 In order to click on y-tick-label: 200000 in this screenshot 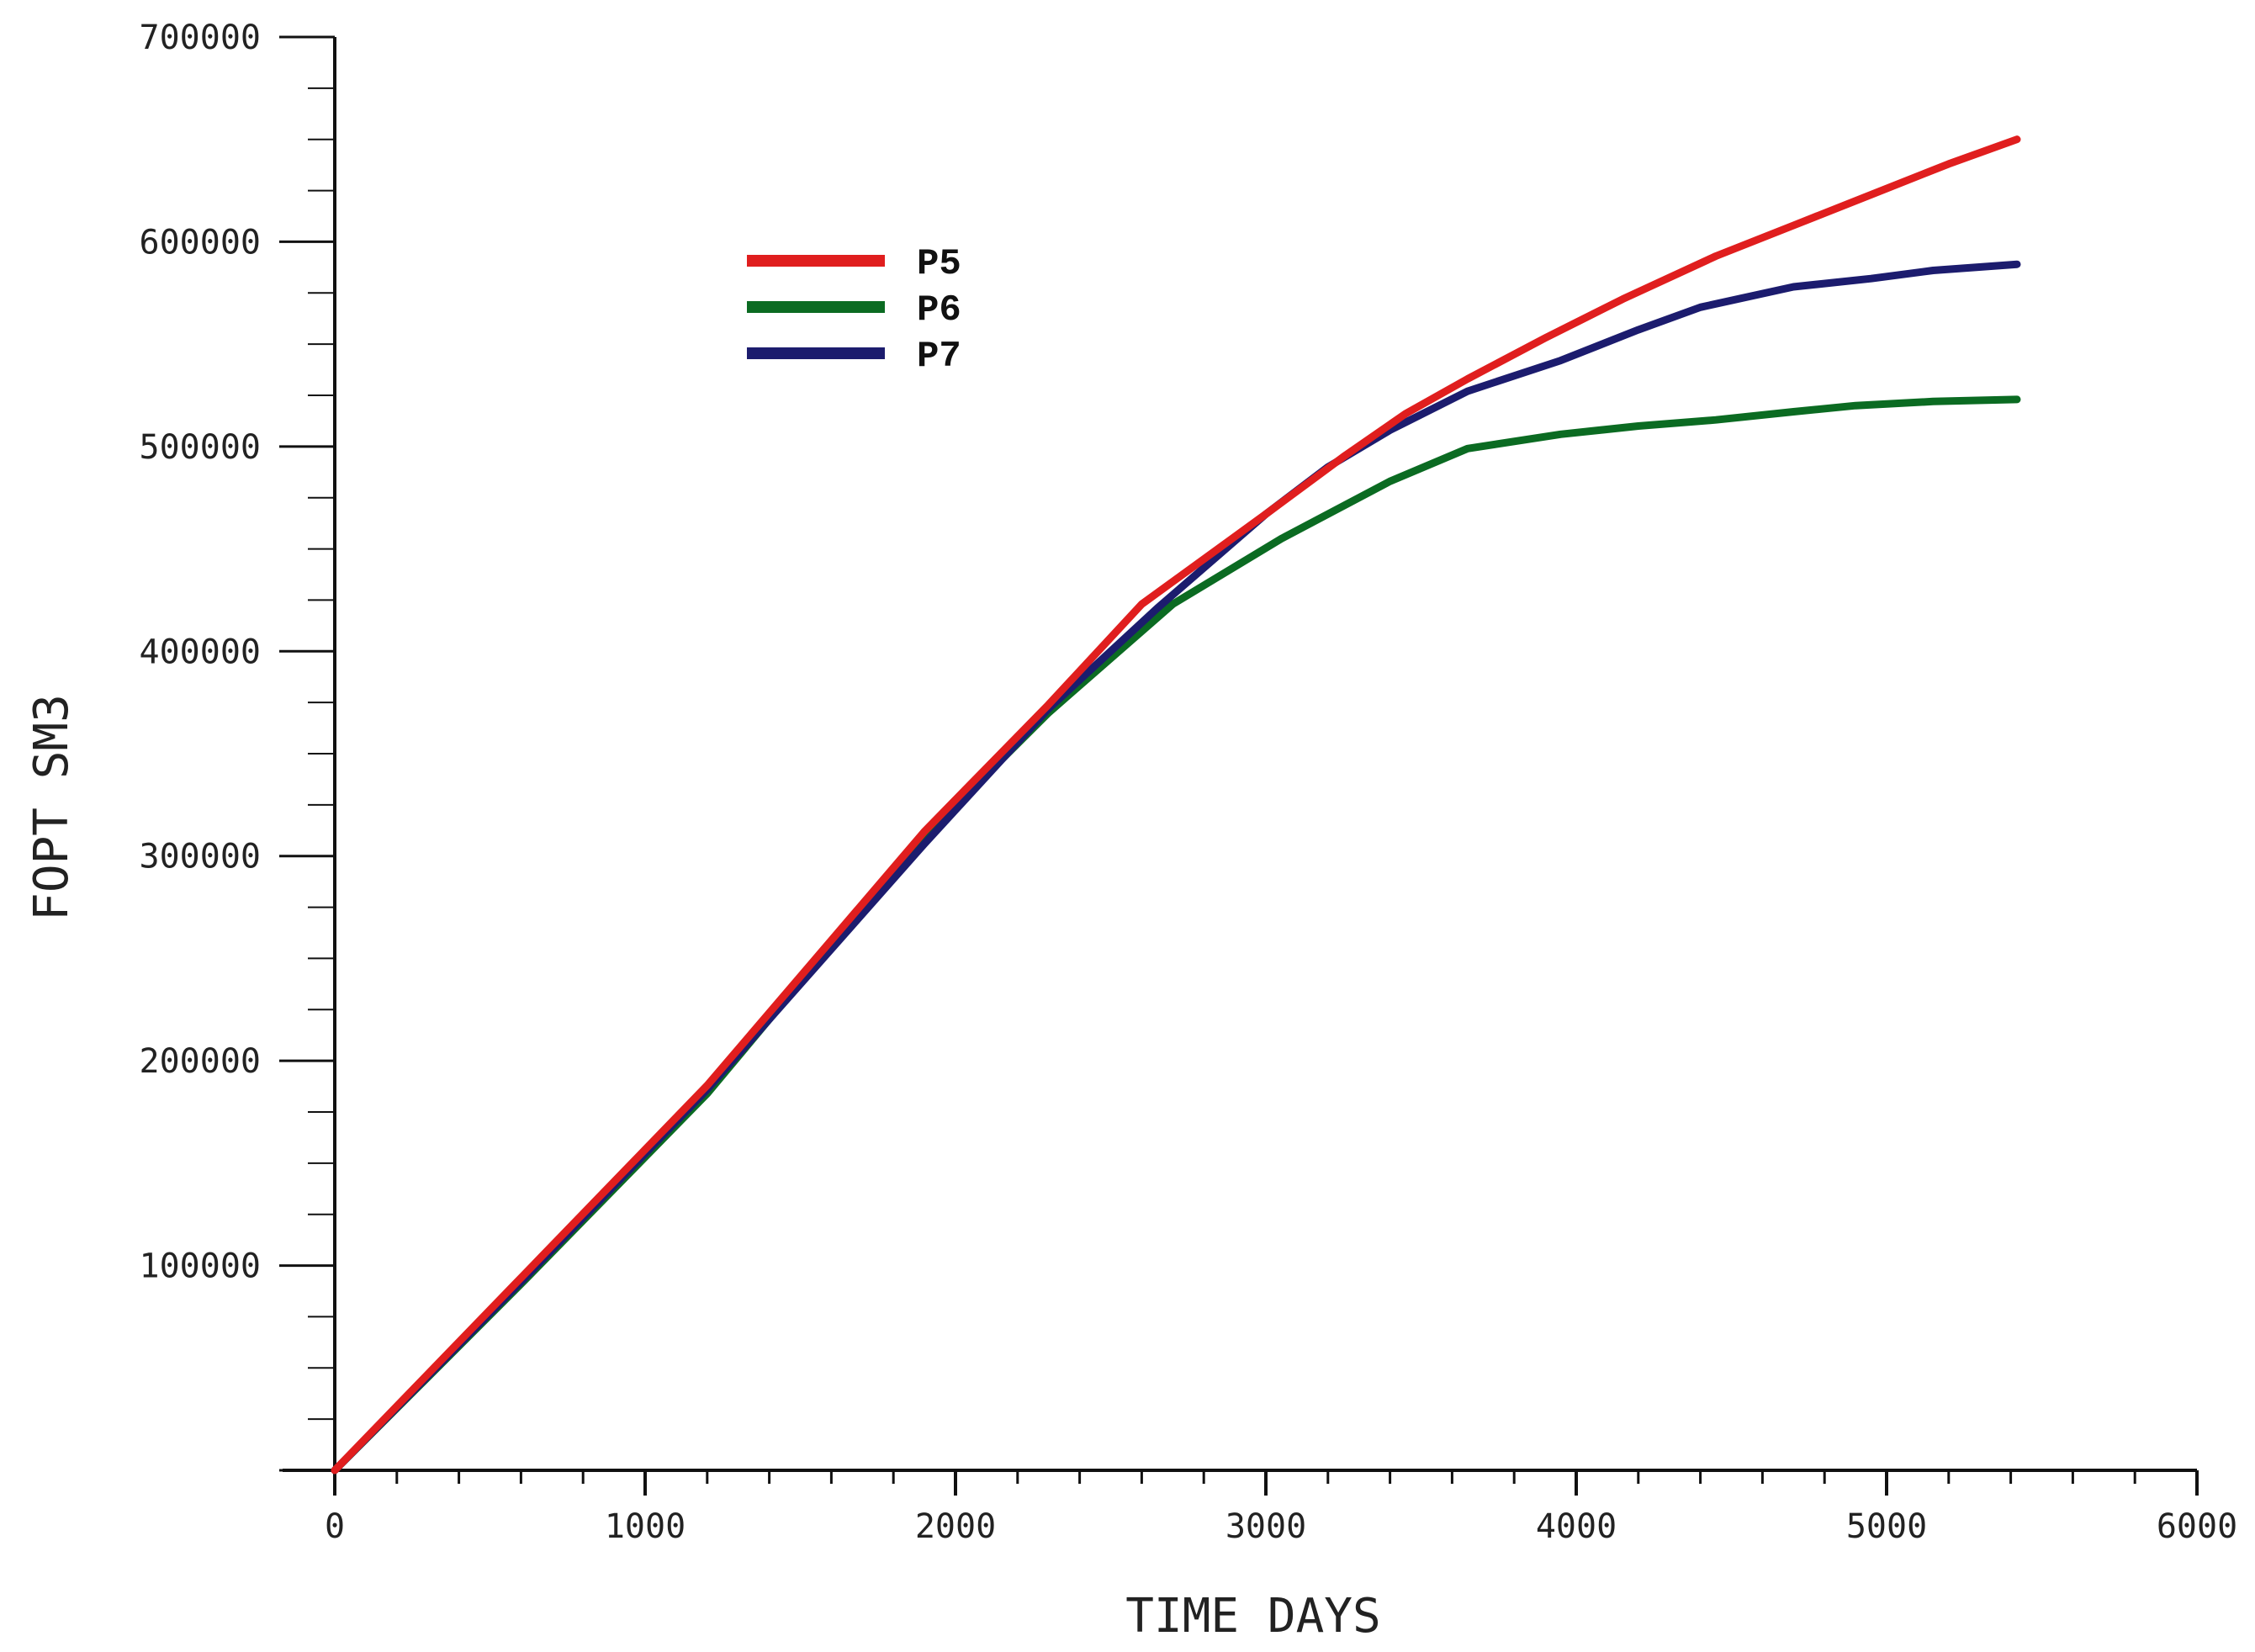, I will do `click(201, 1061)`.